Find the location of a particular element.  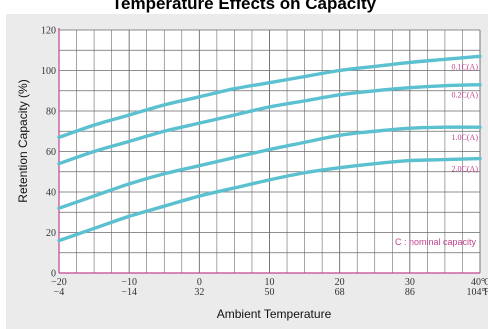

x-tick-label: 10 is located at coordinates (270, 282).